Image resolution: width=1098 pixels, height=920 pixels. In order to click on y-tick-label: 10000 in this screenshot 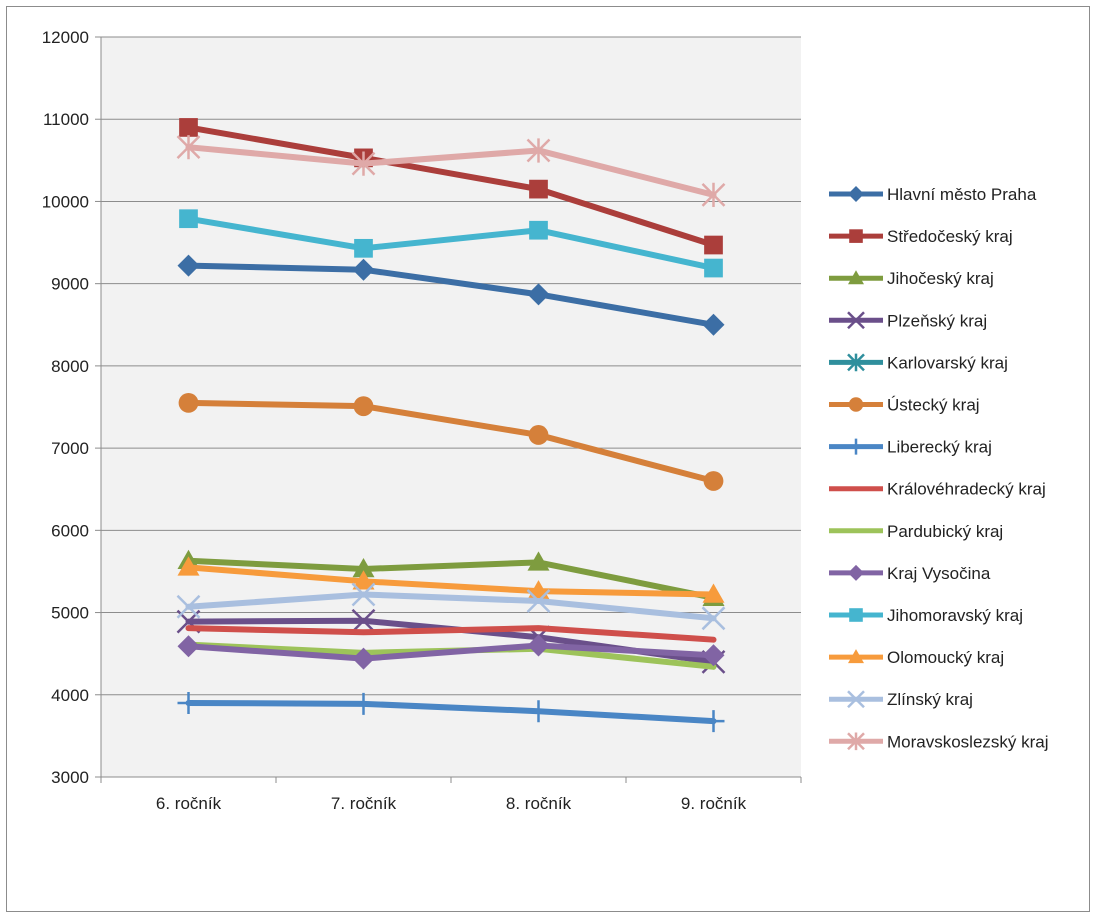, I will do `click(65, 201)`.